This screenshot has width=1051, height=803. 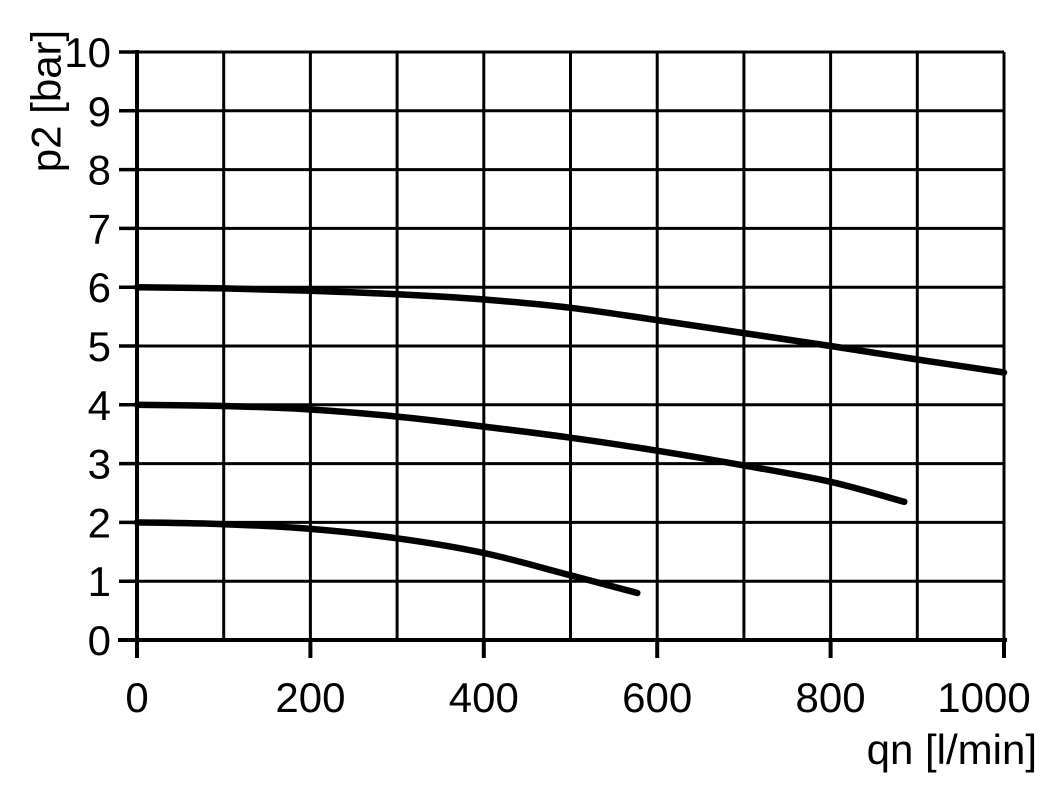 I want to click on x-tick-label: 0, so click(x=136, y=697).